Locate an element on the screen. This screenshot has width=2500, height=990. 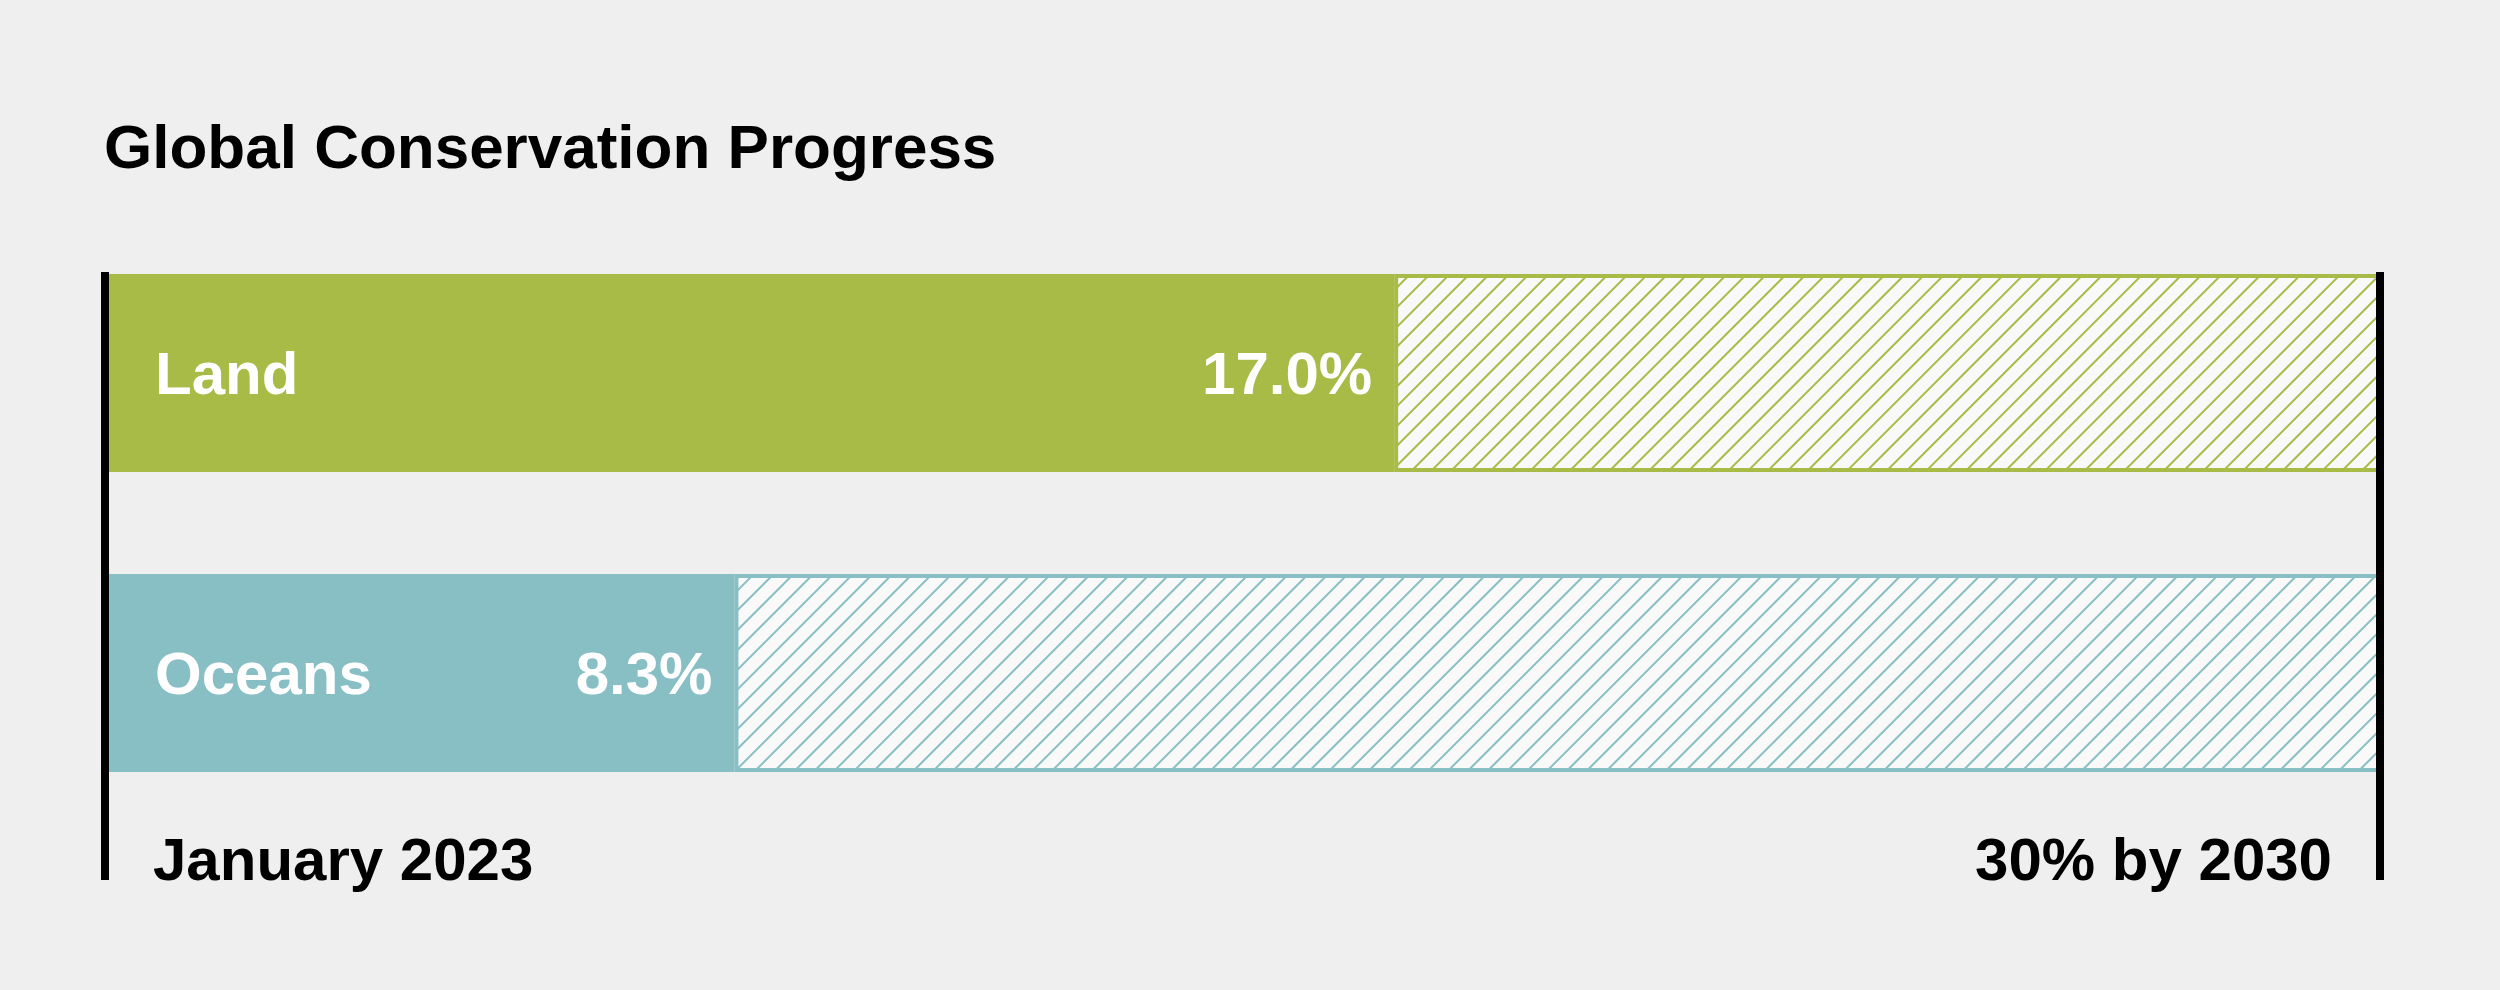
y-tick-label: Land is located at coordinates (227, 373).